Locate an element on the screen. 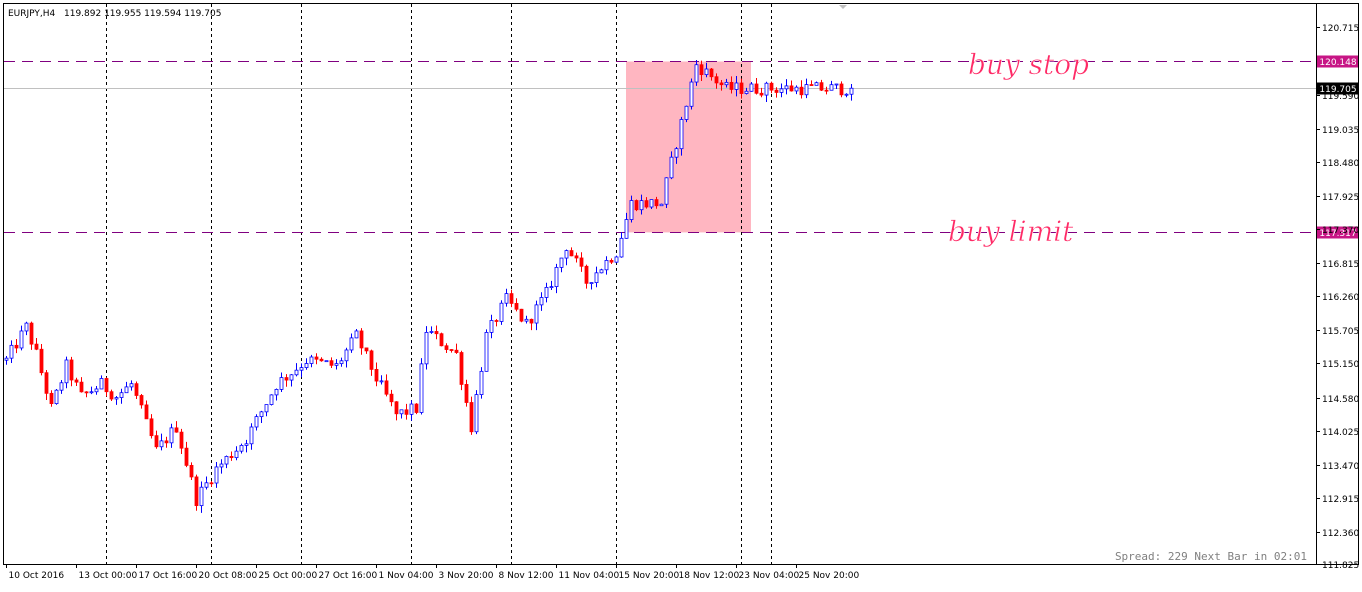 The height and width of the screenshot is (592, 1362). price-tick-label: 113.470 is located at coordinates (1340, 467).